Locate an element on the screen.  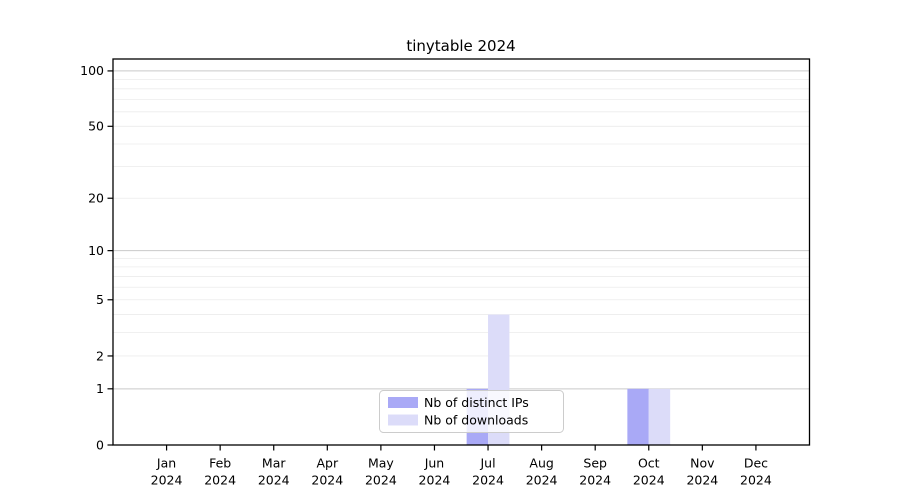
x-tick-label-month: Dec is located at coordinates (756, 463).